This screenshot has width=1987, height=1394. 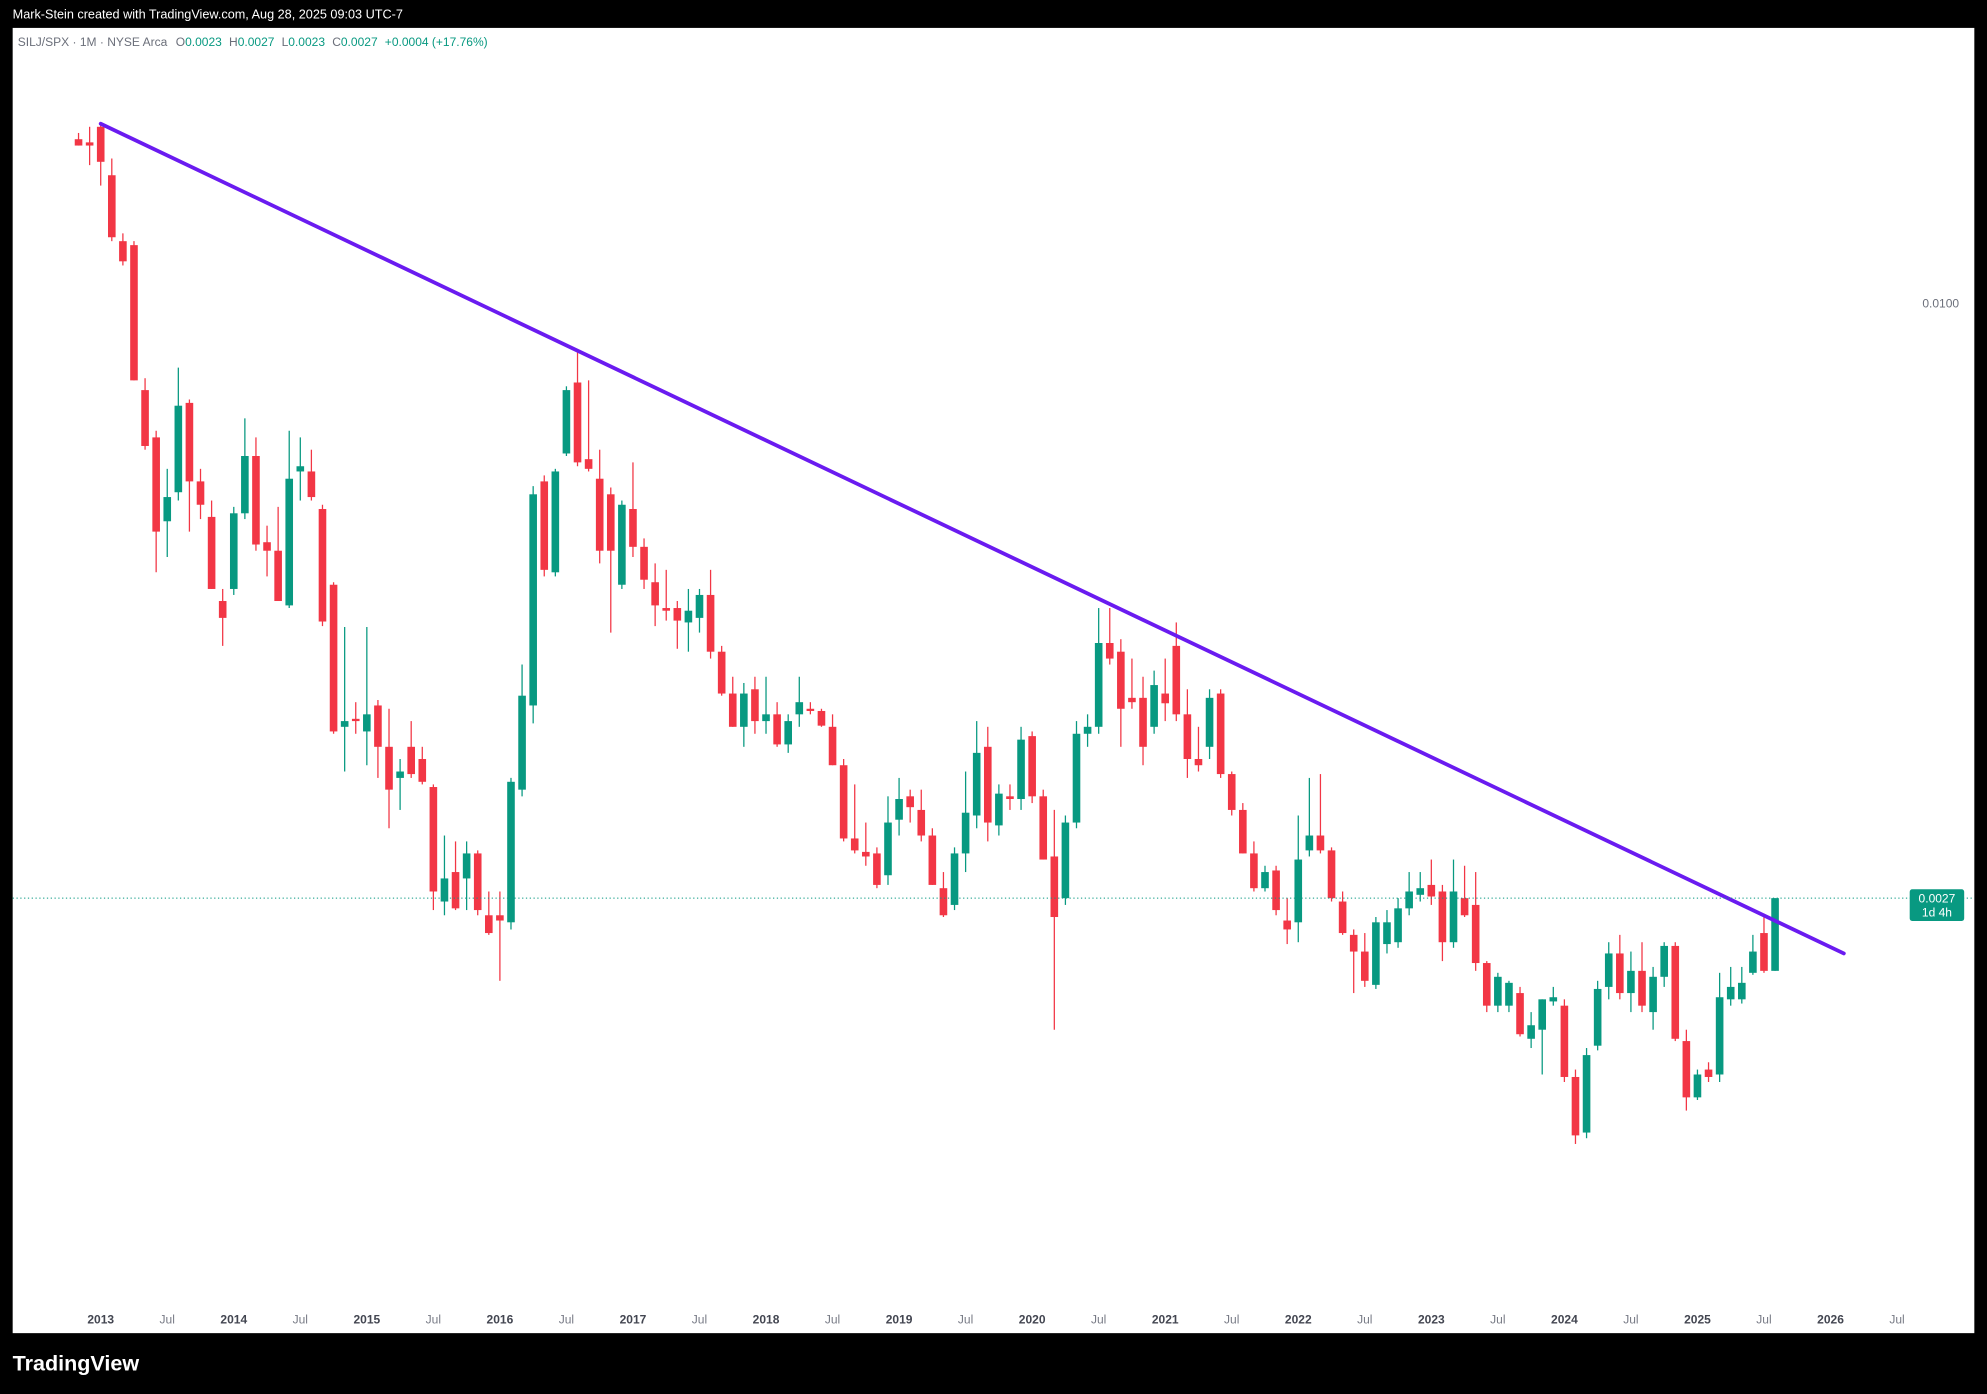 I want to click on c-label: C, so click(x=336, y=42).